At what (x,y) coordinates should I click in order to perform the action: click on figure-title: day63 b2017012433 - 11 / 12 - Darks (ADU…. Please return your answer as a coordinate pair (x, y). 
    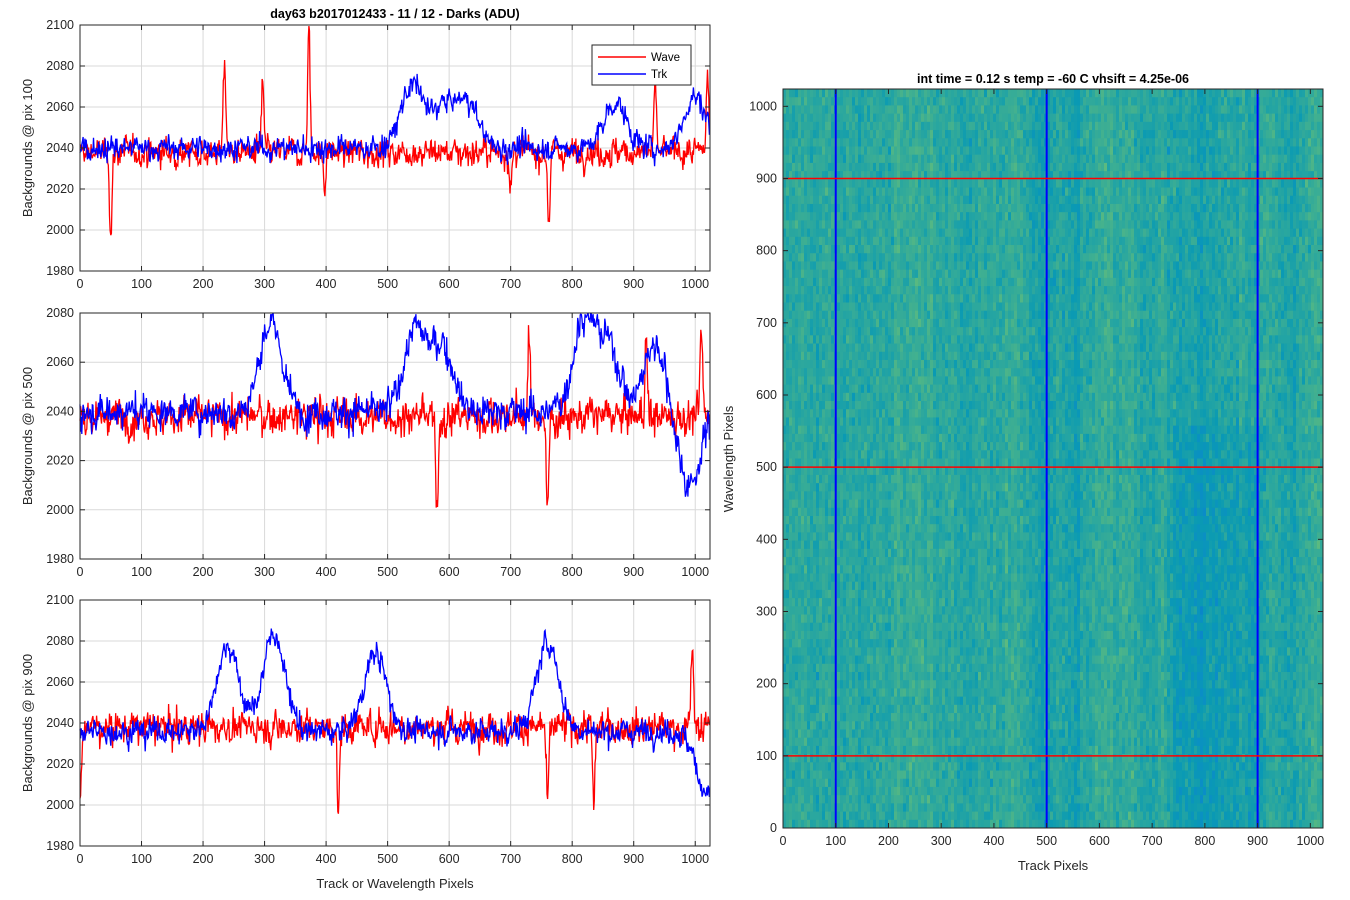
    Looking at the image, I should click on (394, 14).